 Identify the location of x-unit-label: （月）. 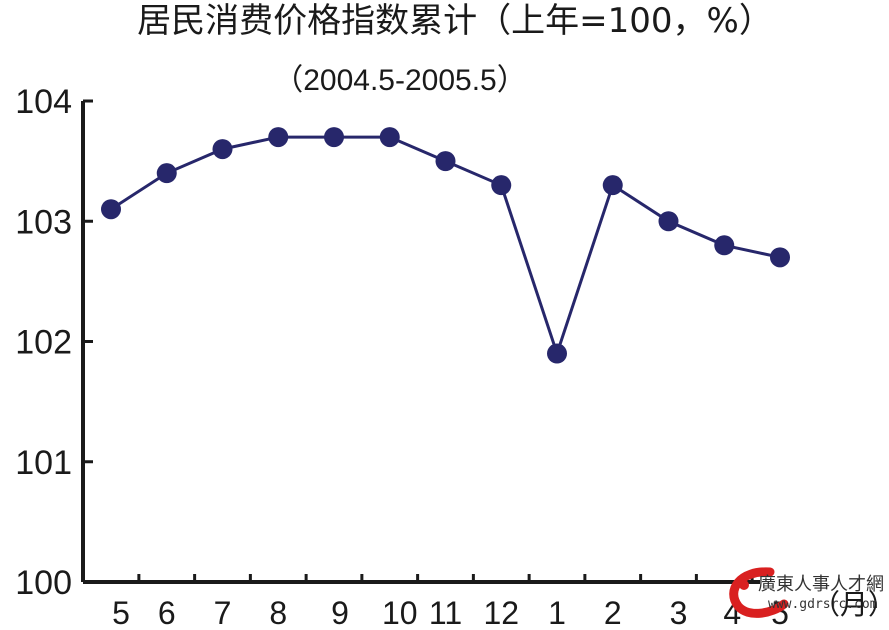
(850, 604).